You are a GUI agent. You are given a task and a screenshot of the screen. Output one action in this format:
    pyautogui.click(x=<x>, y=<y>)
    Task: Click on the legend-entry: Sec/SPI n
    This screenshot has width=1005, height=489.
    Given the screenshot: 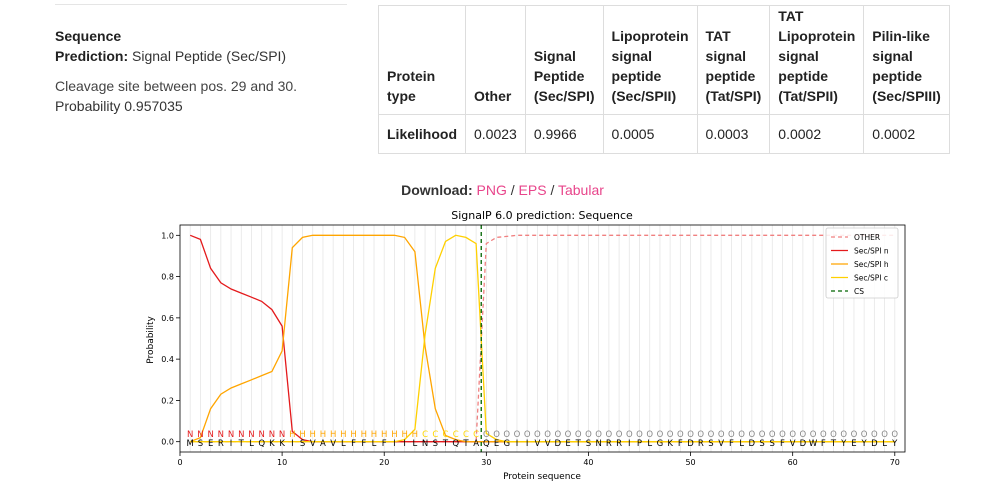 What is the action you would take?
    pyautogui.click(x=871, y=251)
    